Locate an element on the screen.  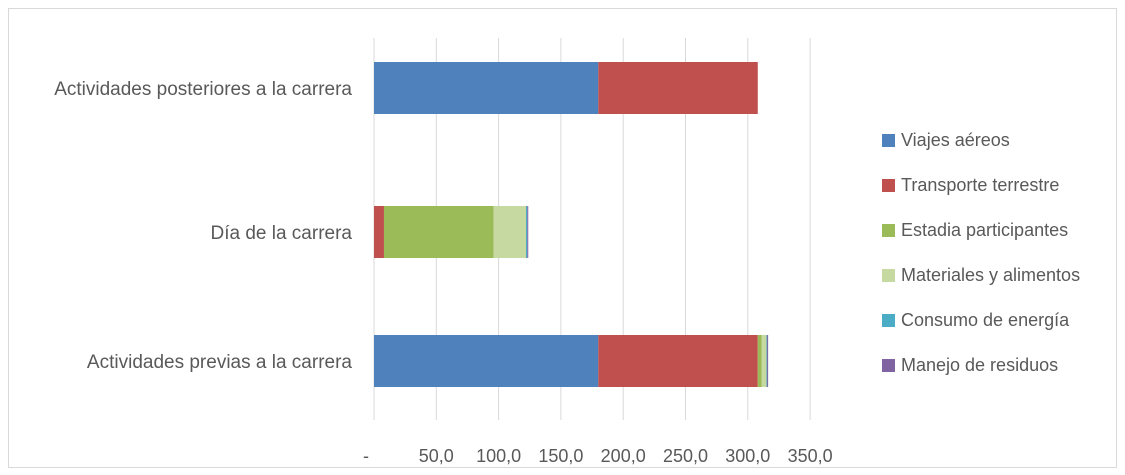
x-tick-label-5: 250,0 is located at coordinates (685, 456).